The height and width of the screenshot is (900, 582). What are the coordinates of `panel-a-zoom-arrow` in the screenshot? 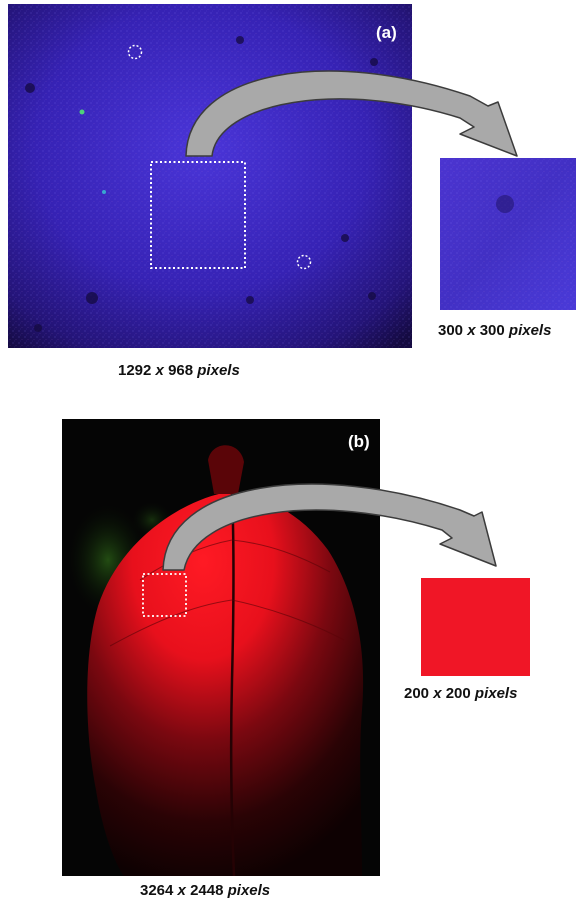 It's located at (351, 113).